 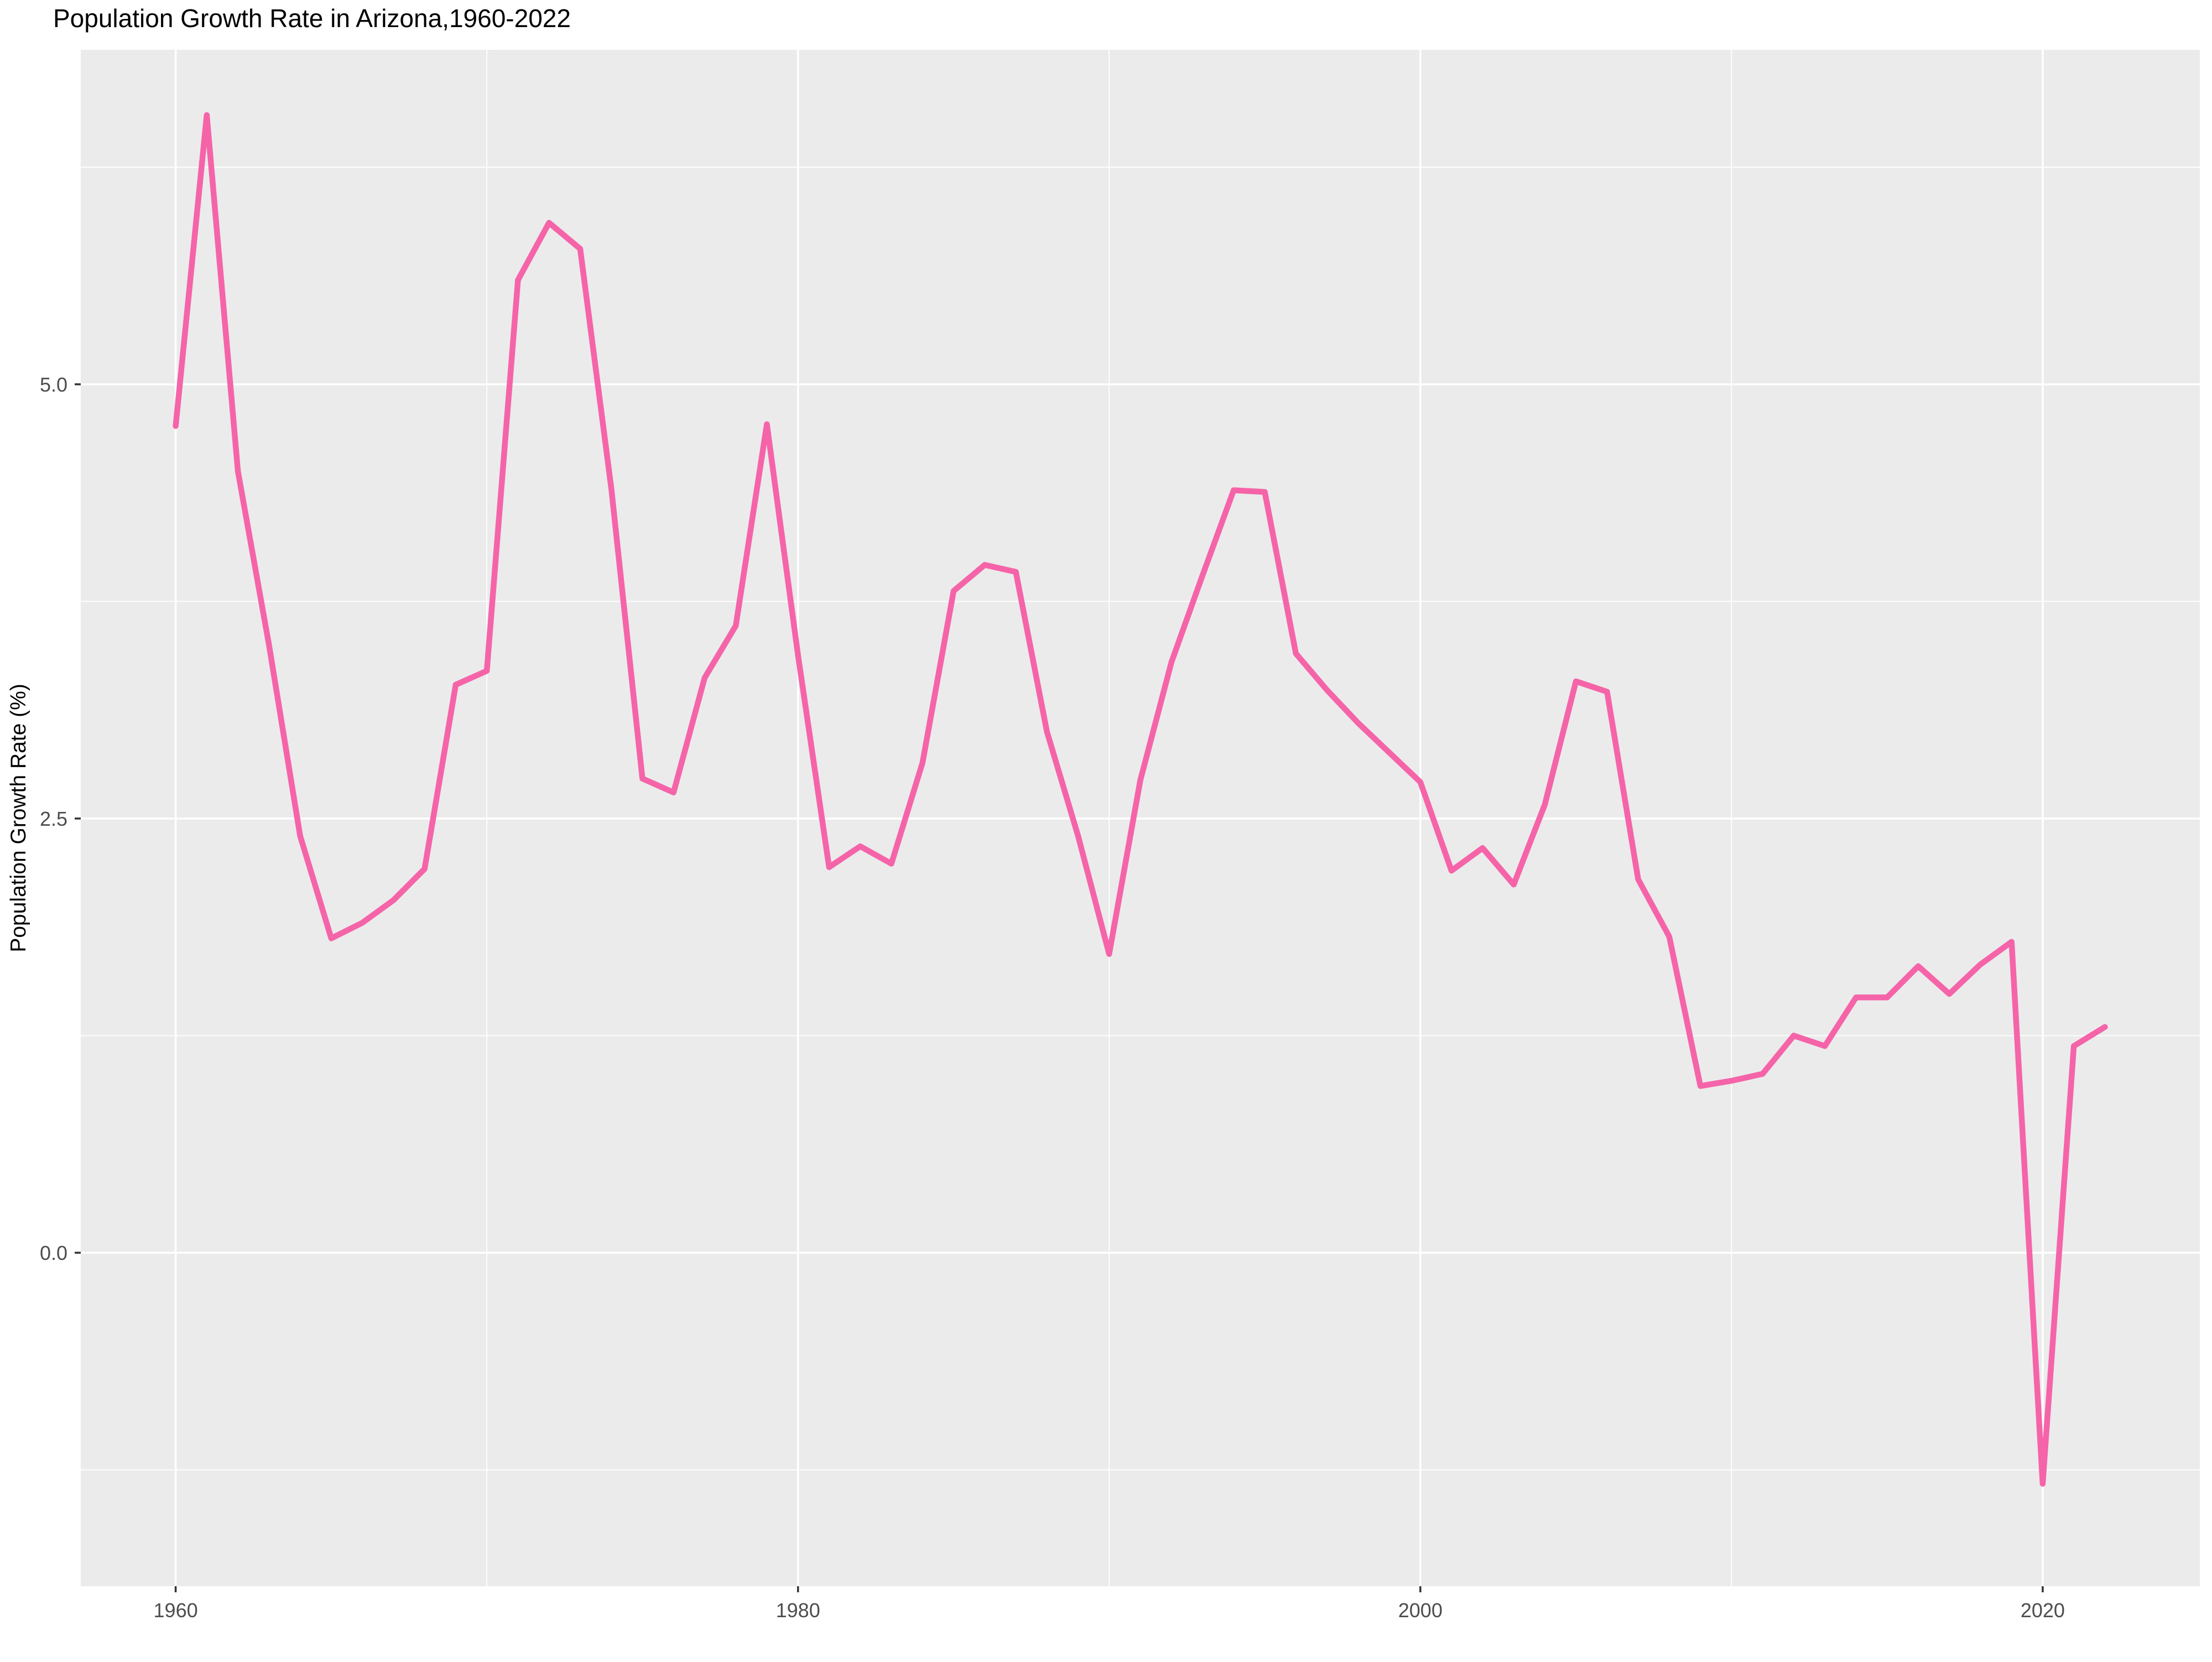 What do you see at coordinates (18, 818) in the screenshot?
I see `y-axis-label: Population Growth Rate (%)` at bounding box center [18, 818].